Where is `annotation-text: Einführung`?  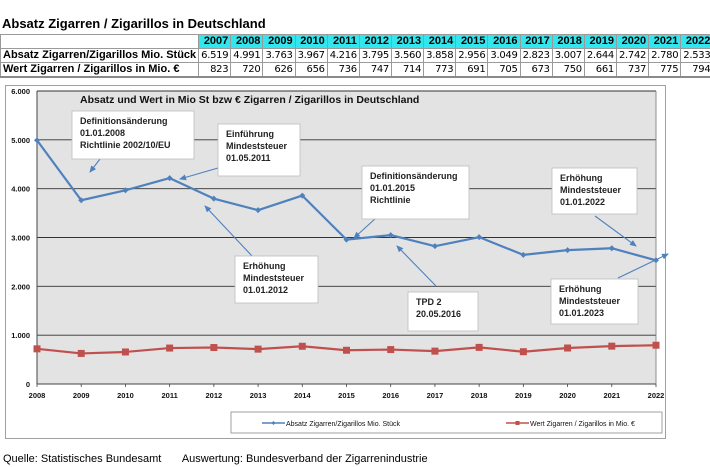 annotation-text: Einführung is located at coordinates (250, 134).